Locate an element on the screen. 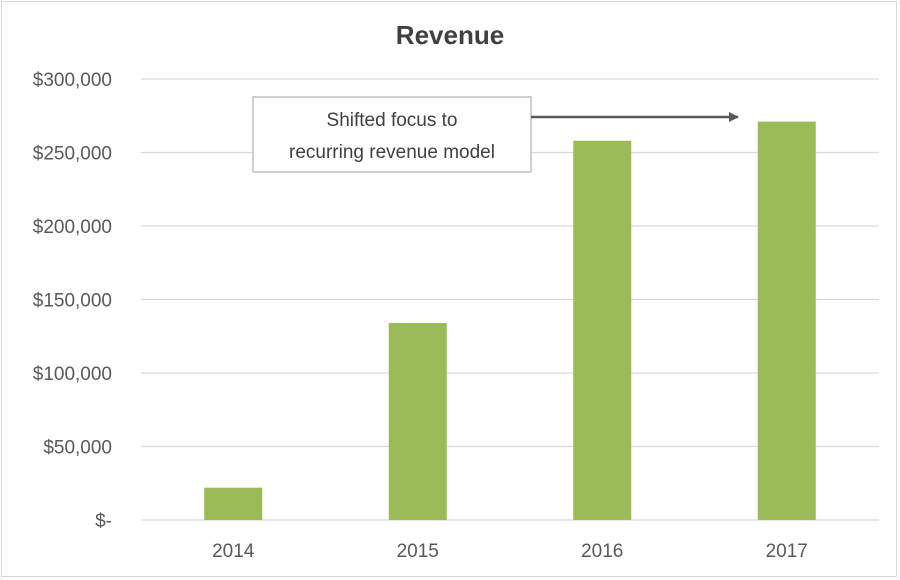 The width and height of the screenshot is (900, 580). bar-2014 is located at coordinates (233, 503).